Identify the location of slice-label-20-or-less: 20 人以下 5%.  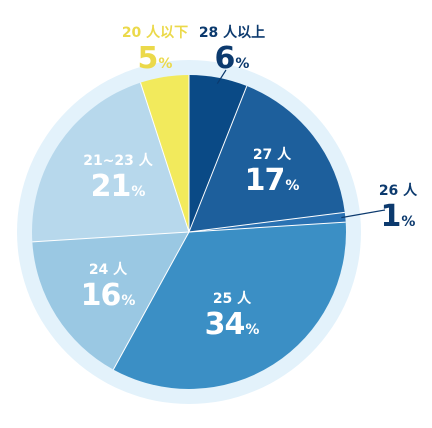
(155, 50).